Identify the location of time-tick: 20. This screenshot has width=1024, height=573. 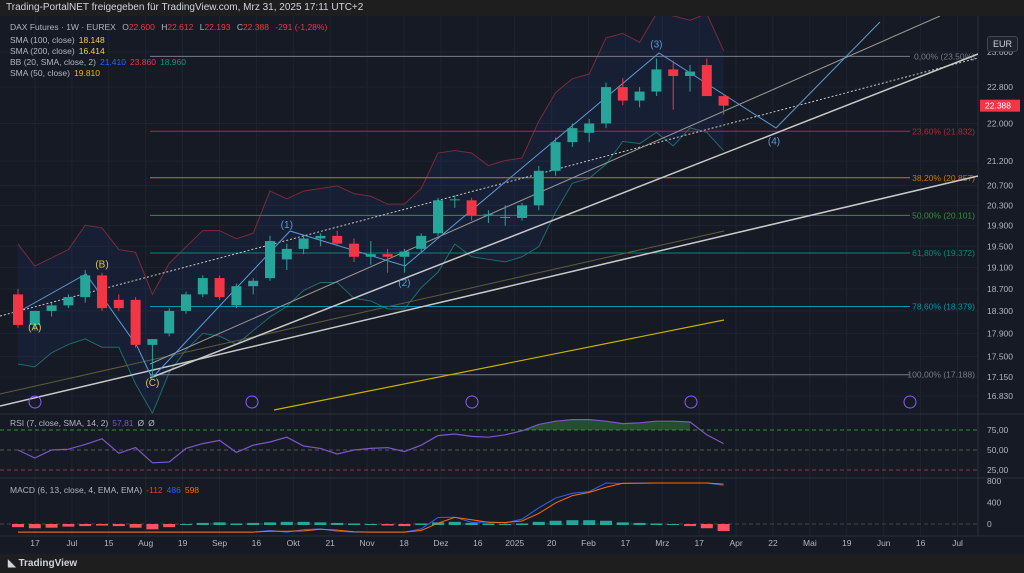
(552, 543).